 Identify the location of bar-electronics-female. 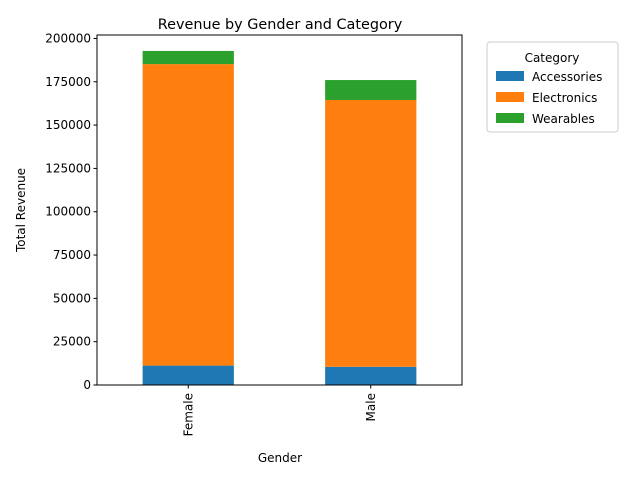
(188, 214).